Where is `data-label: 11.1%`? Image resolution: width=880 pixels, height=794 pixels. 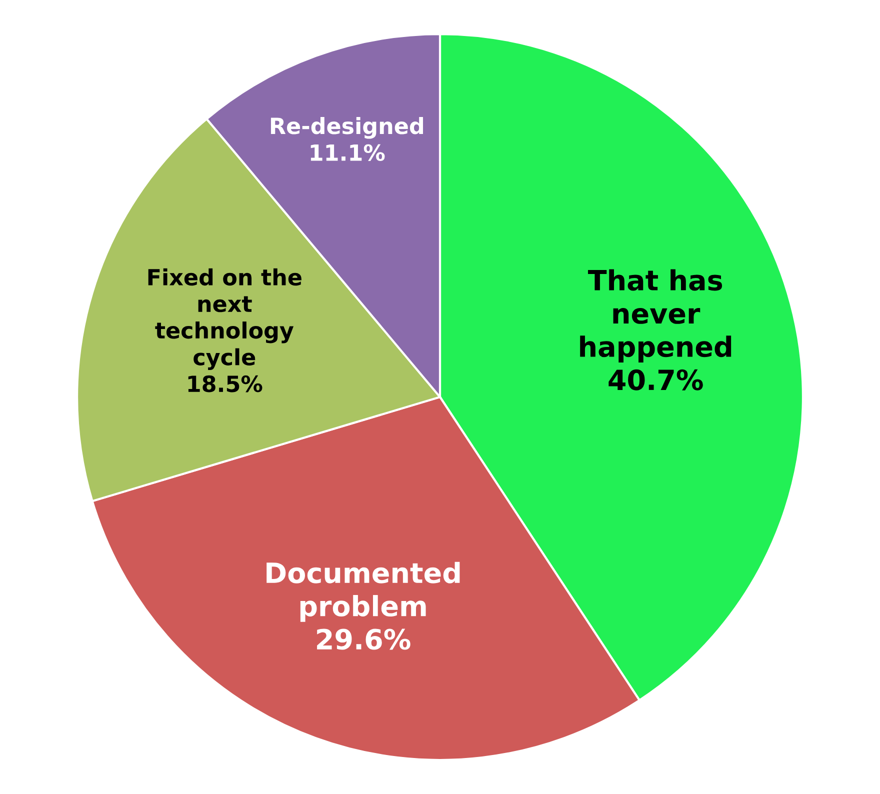
data-label: 11.1% is located at coordinates (347, 153).